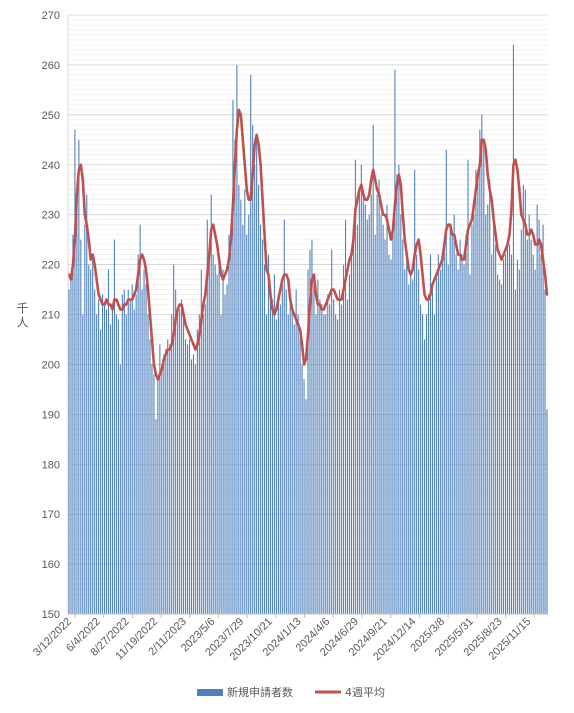 This screenshot has height=713, width=574. Describe the element at coordinates (51, 16) in the screenshot. I see `y-tick-label: 270` at that location.